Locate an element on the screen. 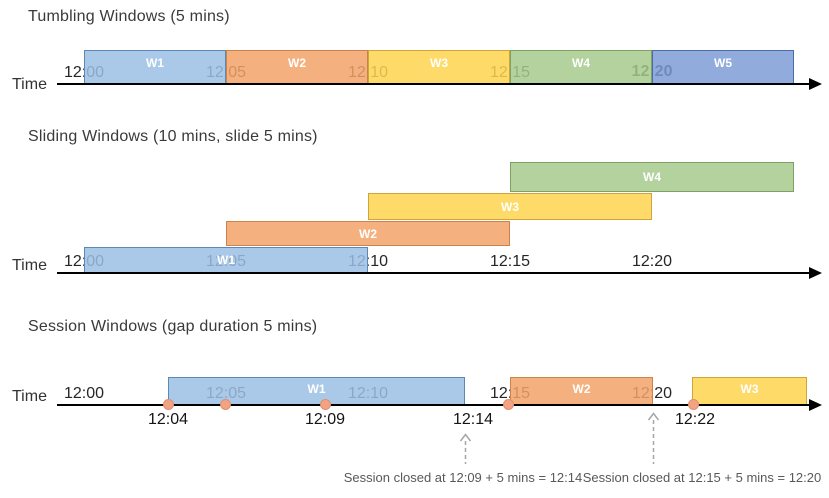 The height and width of the screenshot is (498, 829). session-window-w2: W2 is located at coordinates (581, 391).